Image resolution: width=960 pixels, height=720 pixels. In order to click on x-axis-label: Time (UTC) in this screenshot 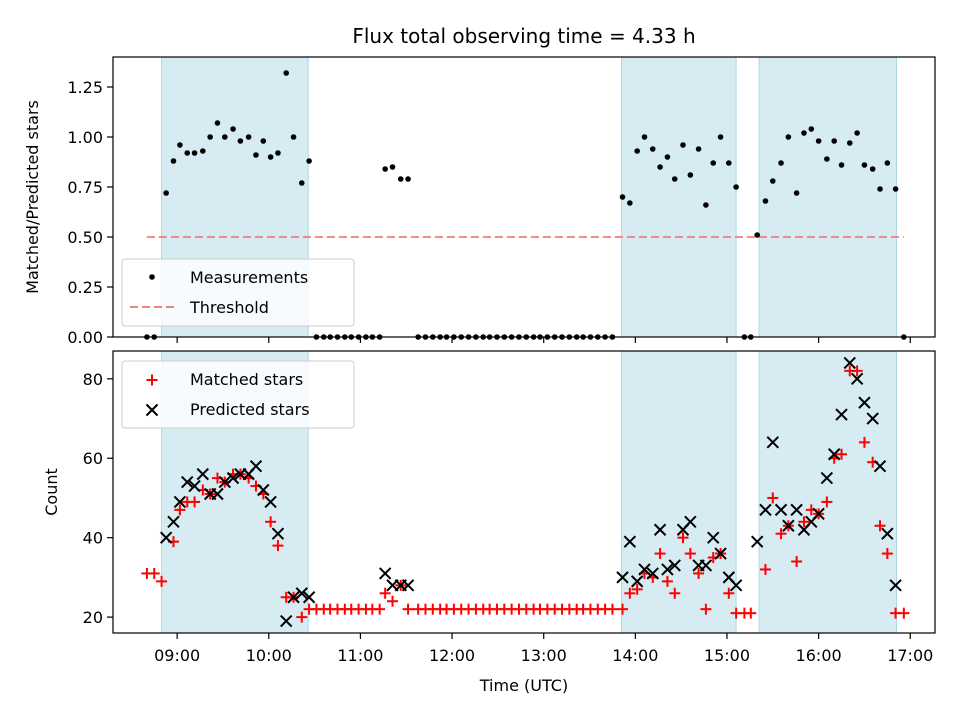, I will do `click(523, 685)`.